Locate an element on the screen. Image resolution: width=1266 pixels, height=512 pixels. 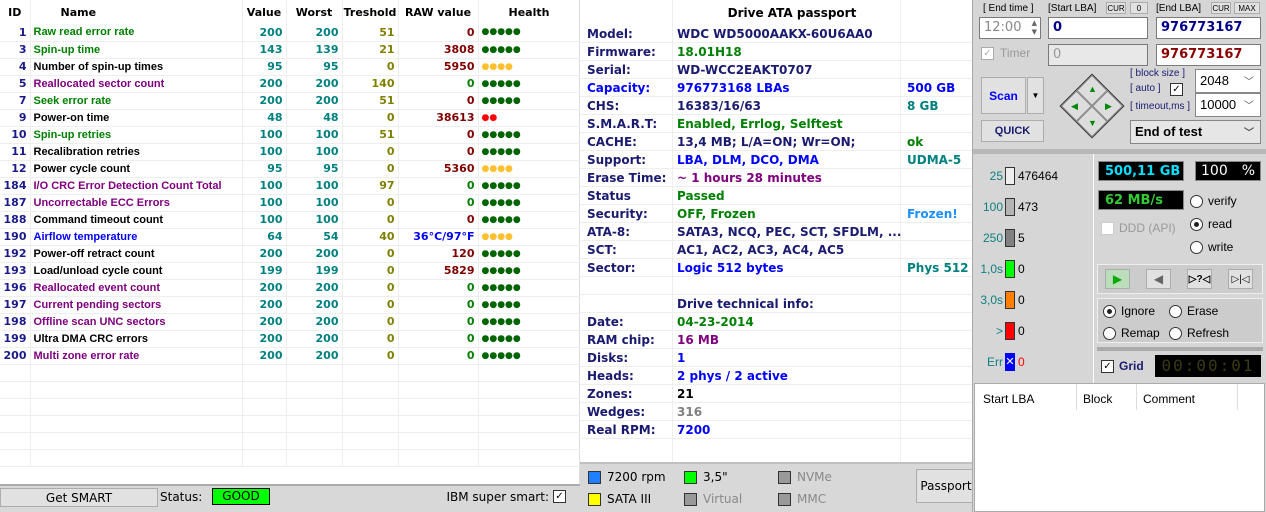
smart-row: 11 Recalibration retries 100 100 0 0 ●●●●● is located at coordinates (290, 152).